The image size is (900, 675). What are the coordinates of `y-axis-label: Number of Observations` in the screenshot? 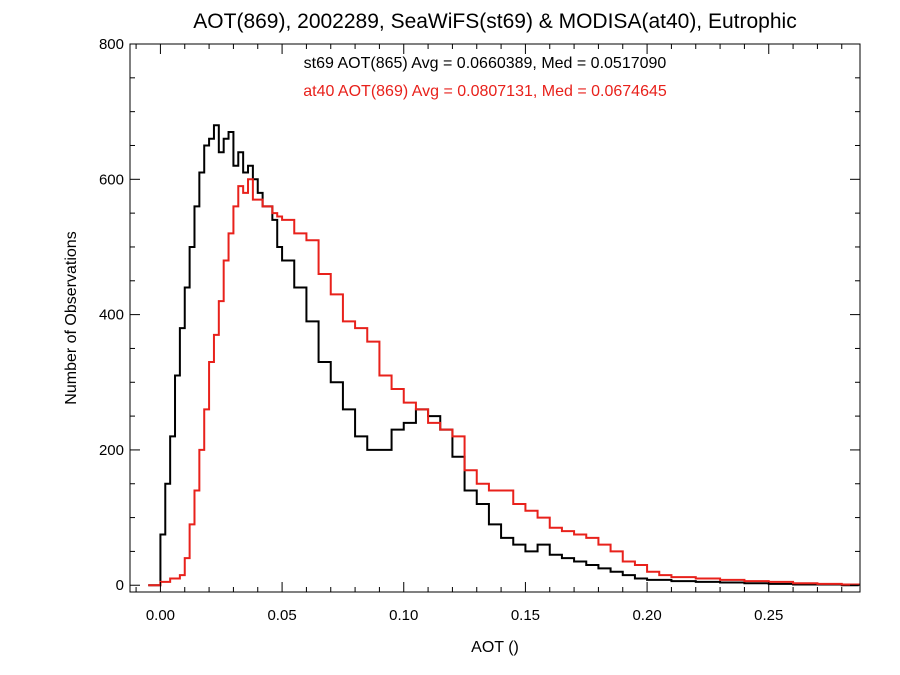 It's located at (71, 317).